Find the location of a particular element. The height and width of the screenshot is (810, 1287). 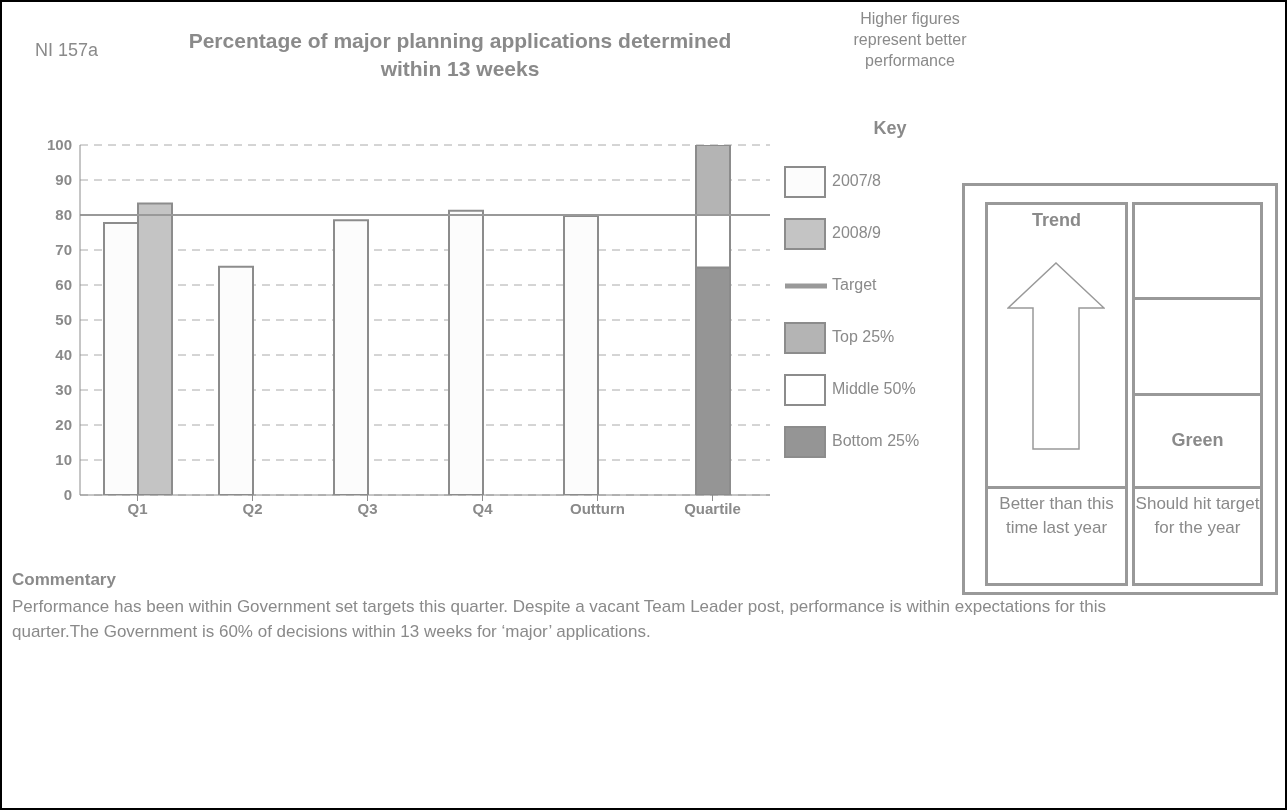

y-tick-label: 20 is located at coordinates (63, 425).